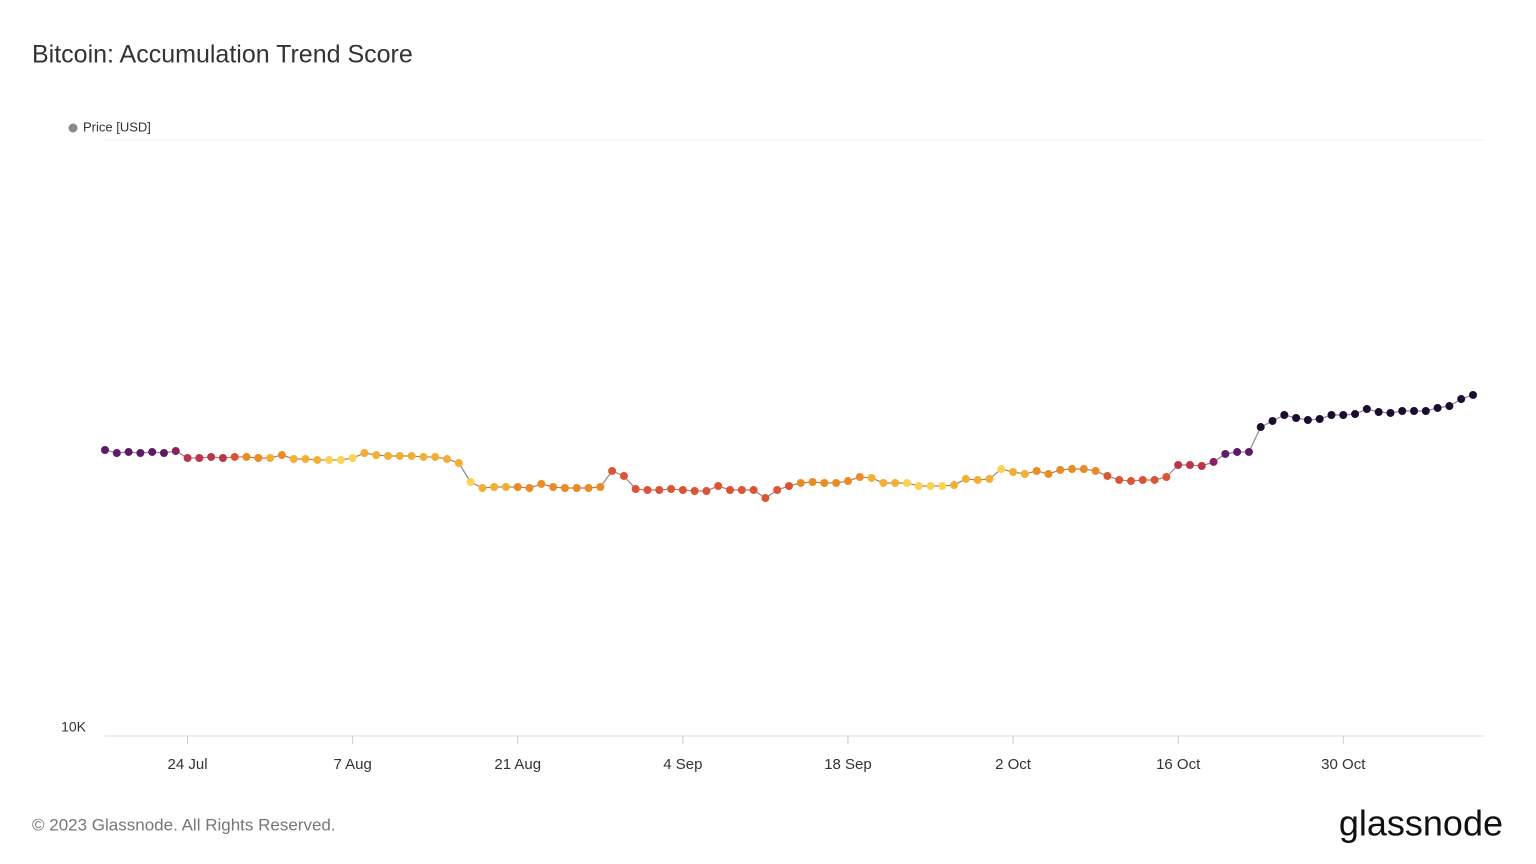 This screenshot has height=864, width=1536. I want to click on x-tick-label: 7 Aug, so click(352, 764).